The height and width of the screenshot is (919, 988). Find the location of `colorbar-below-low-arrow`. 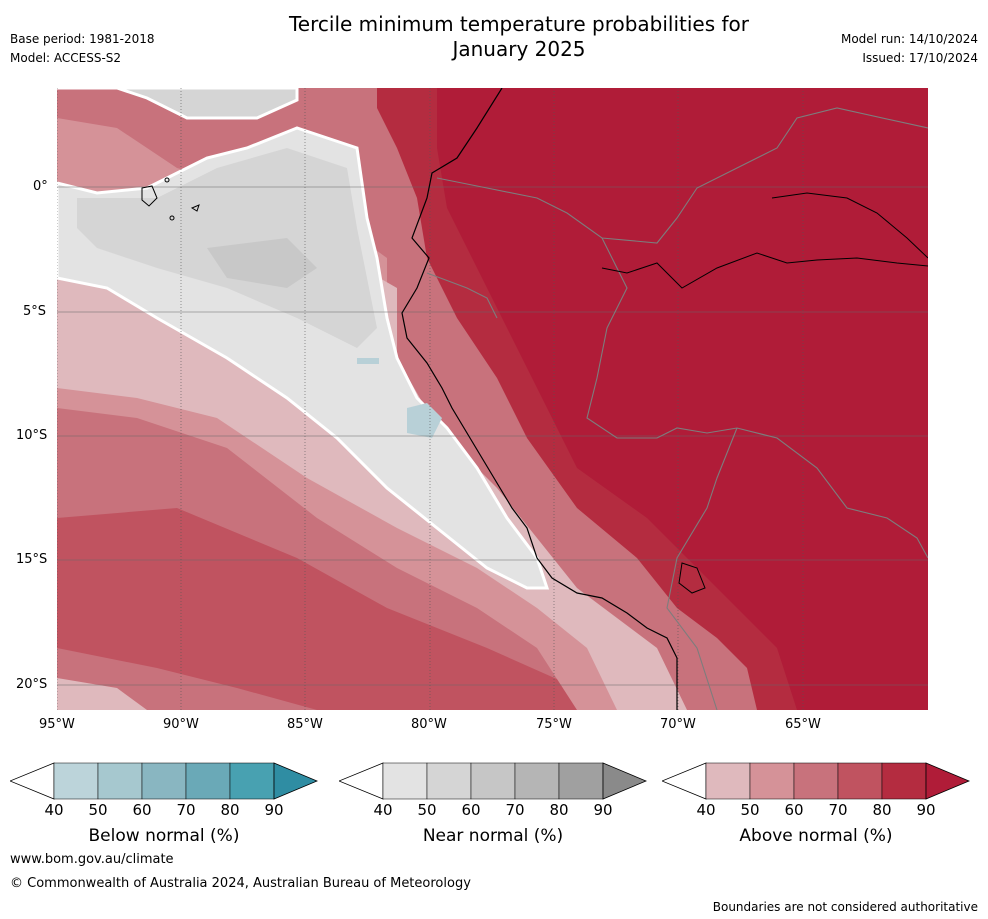

colorbar-below-low-arrow is located at coordinates (32, 781).